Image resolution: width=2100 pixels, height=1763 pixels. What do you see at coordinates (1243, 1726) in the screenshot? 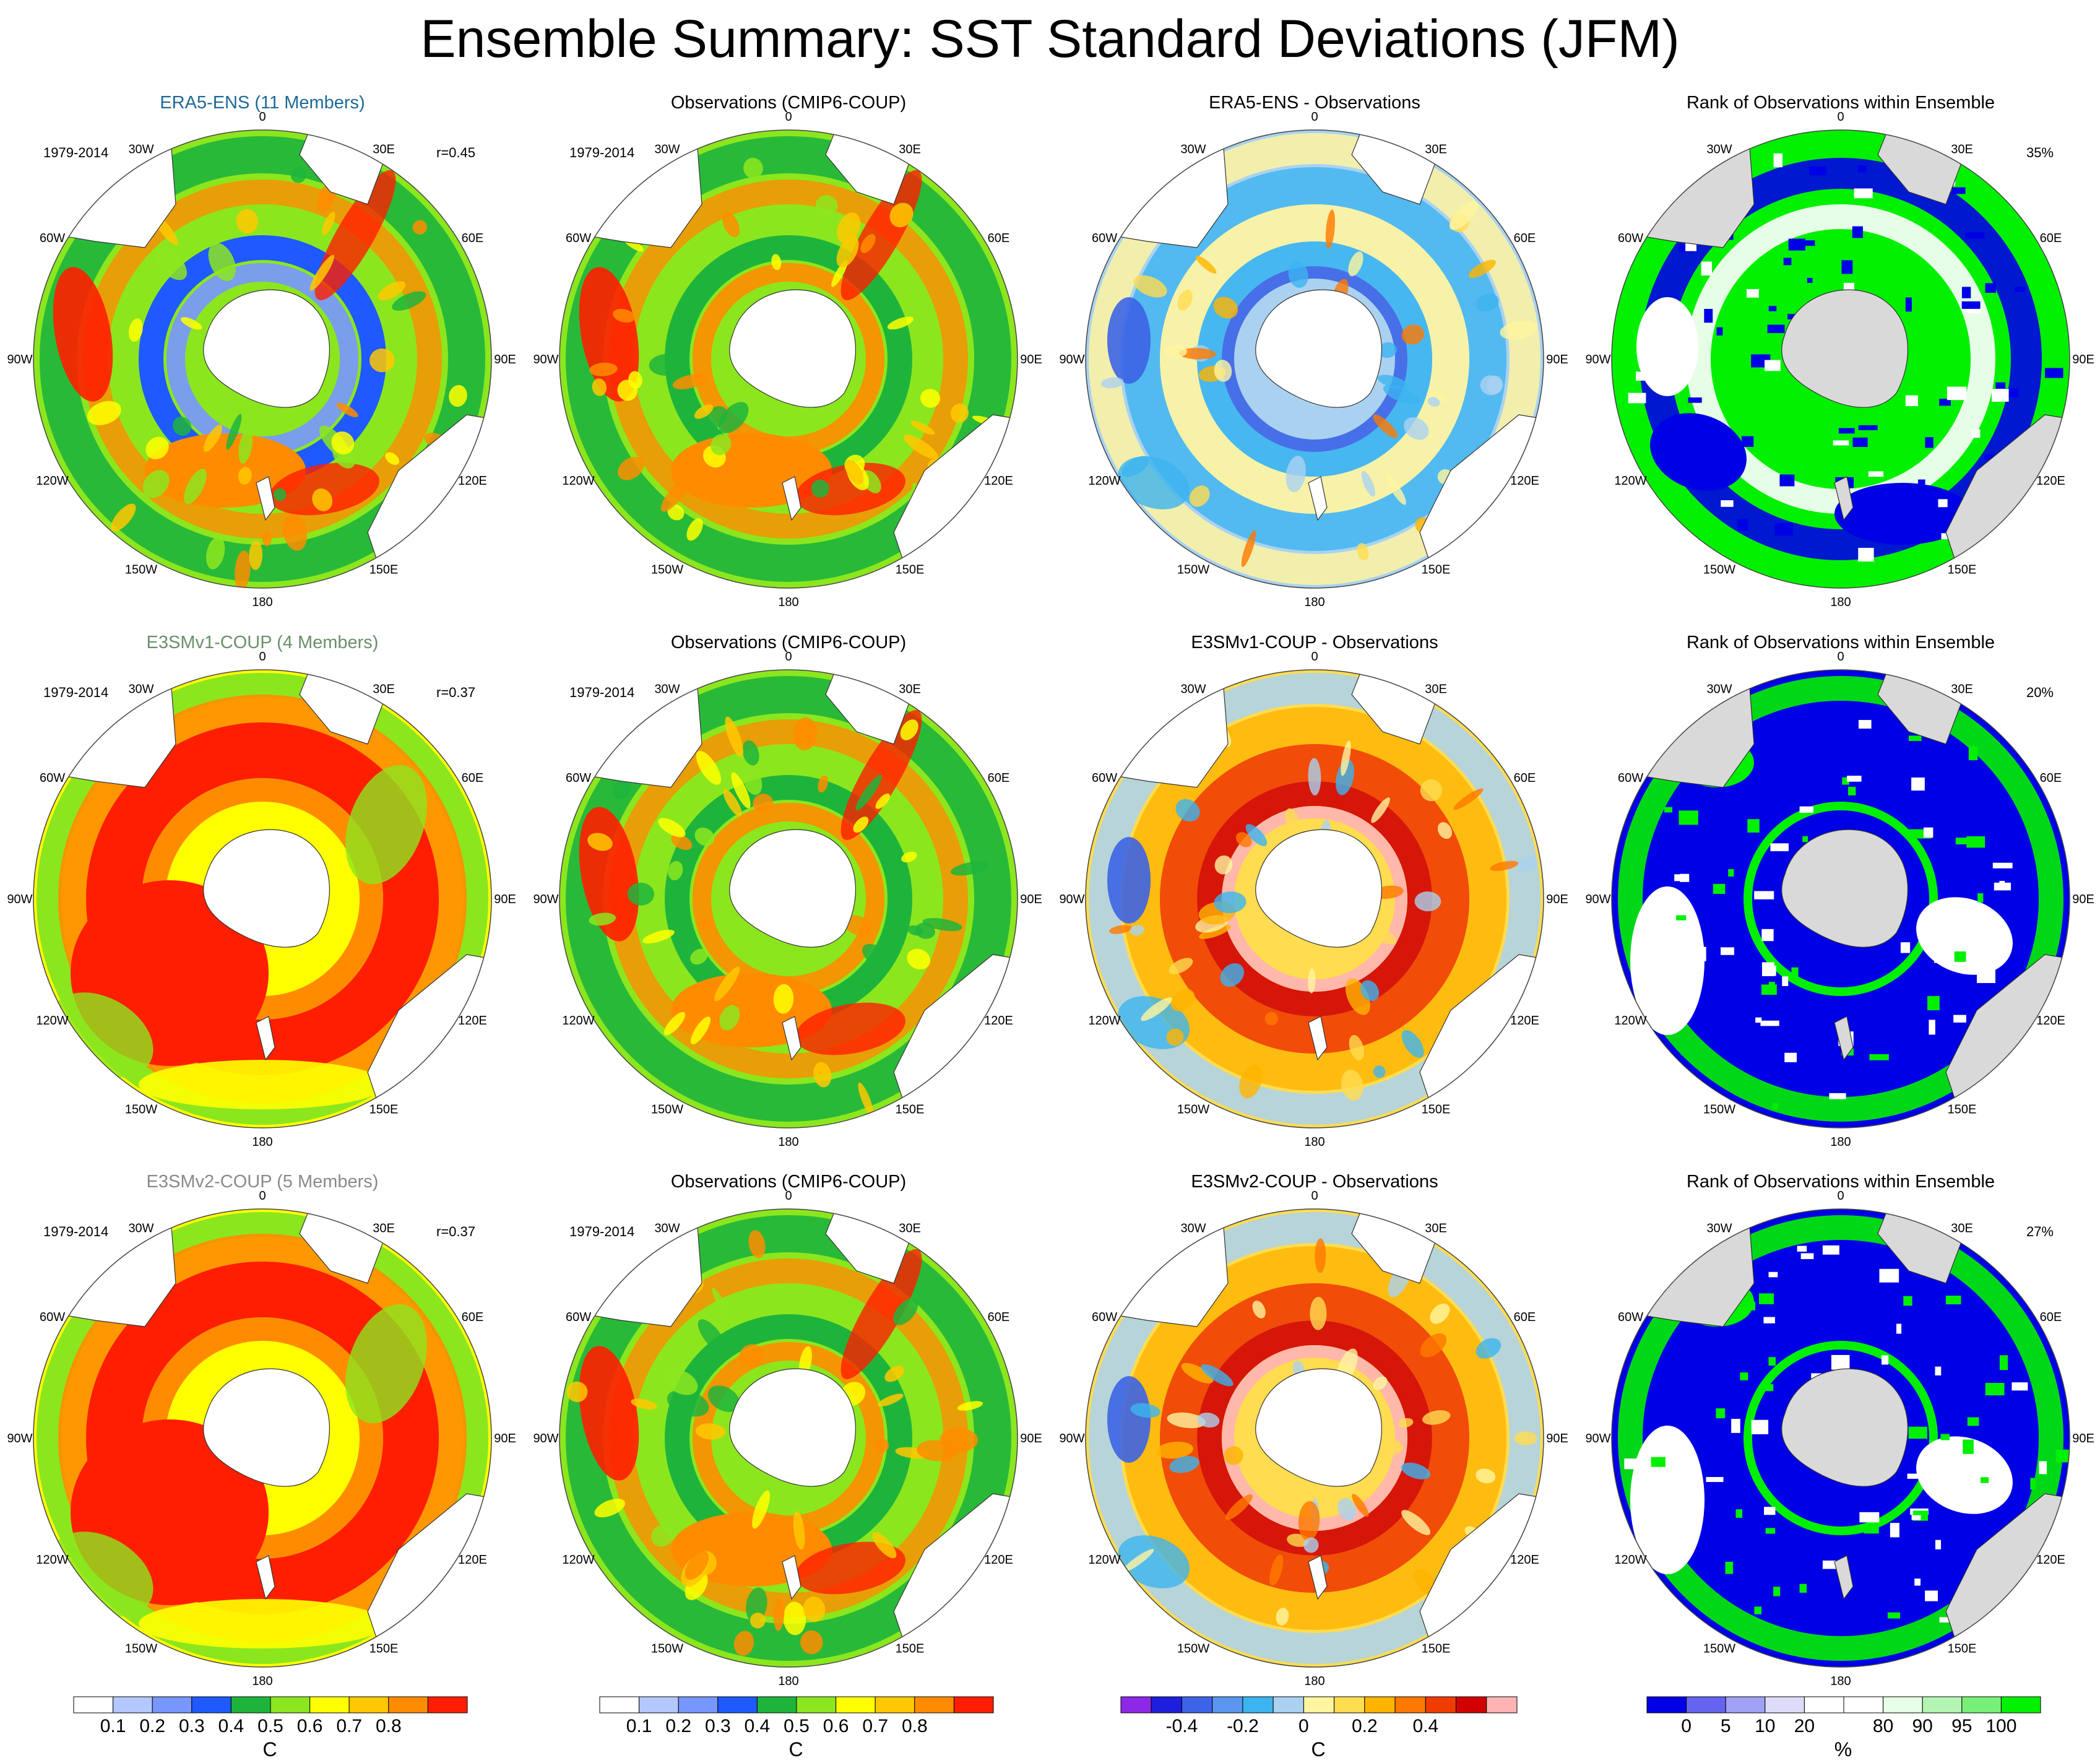
I see `colorbar-tick-label: -0.2` at bounding box center [1243, 1726].